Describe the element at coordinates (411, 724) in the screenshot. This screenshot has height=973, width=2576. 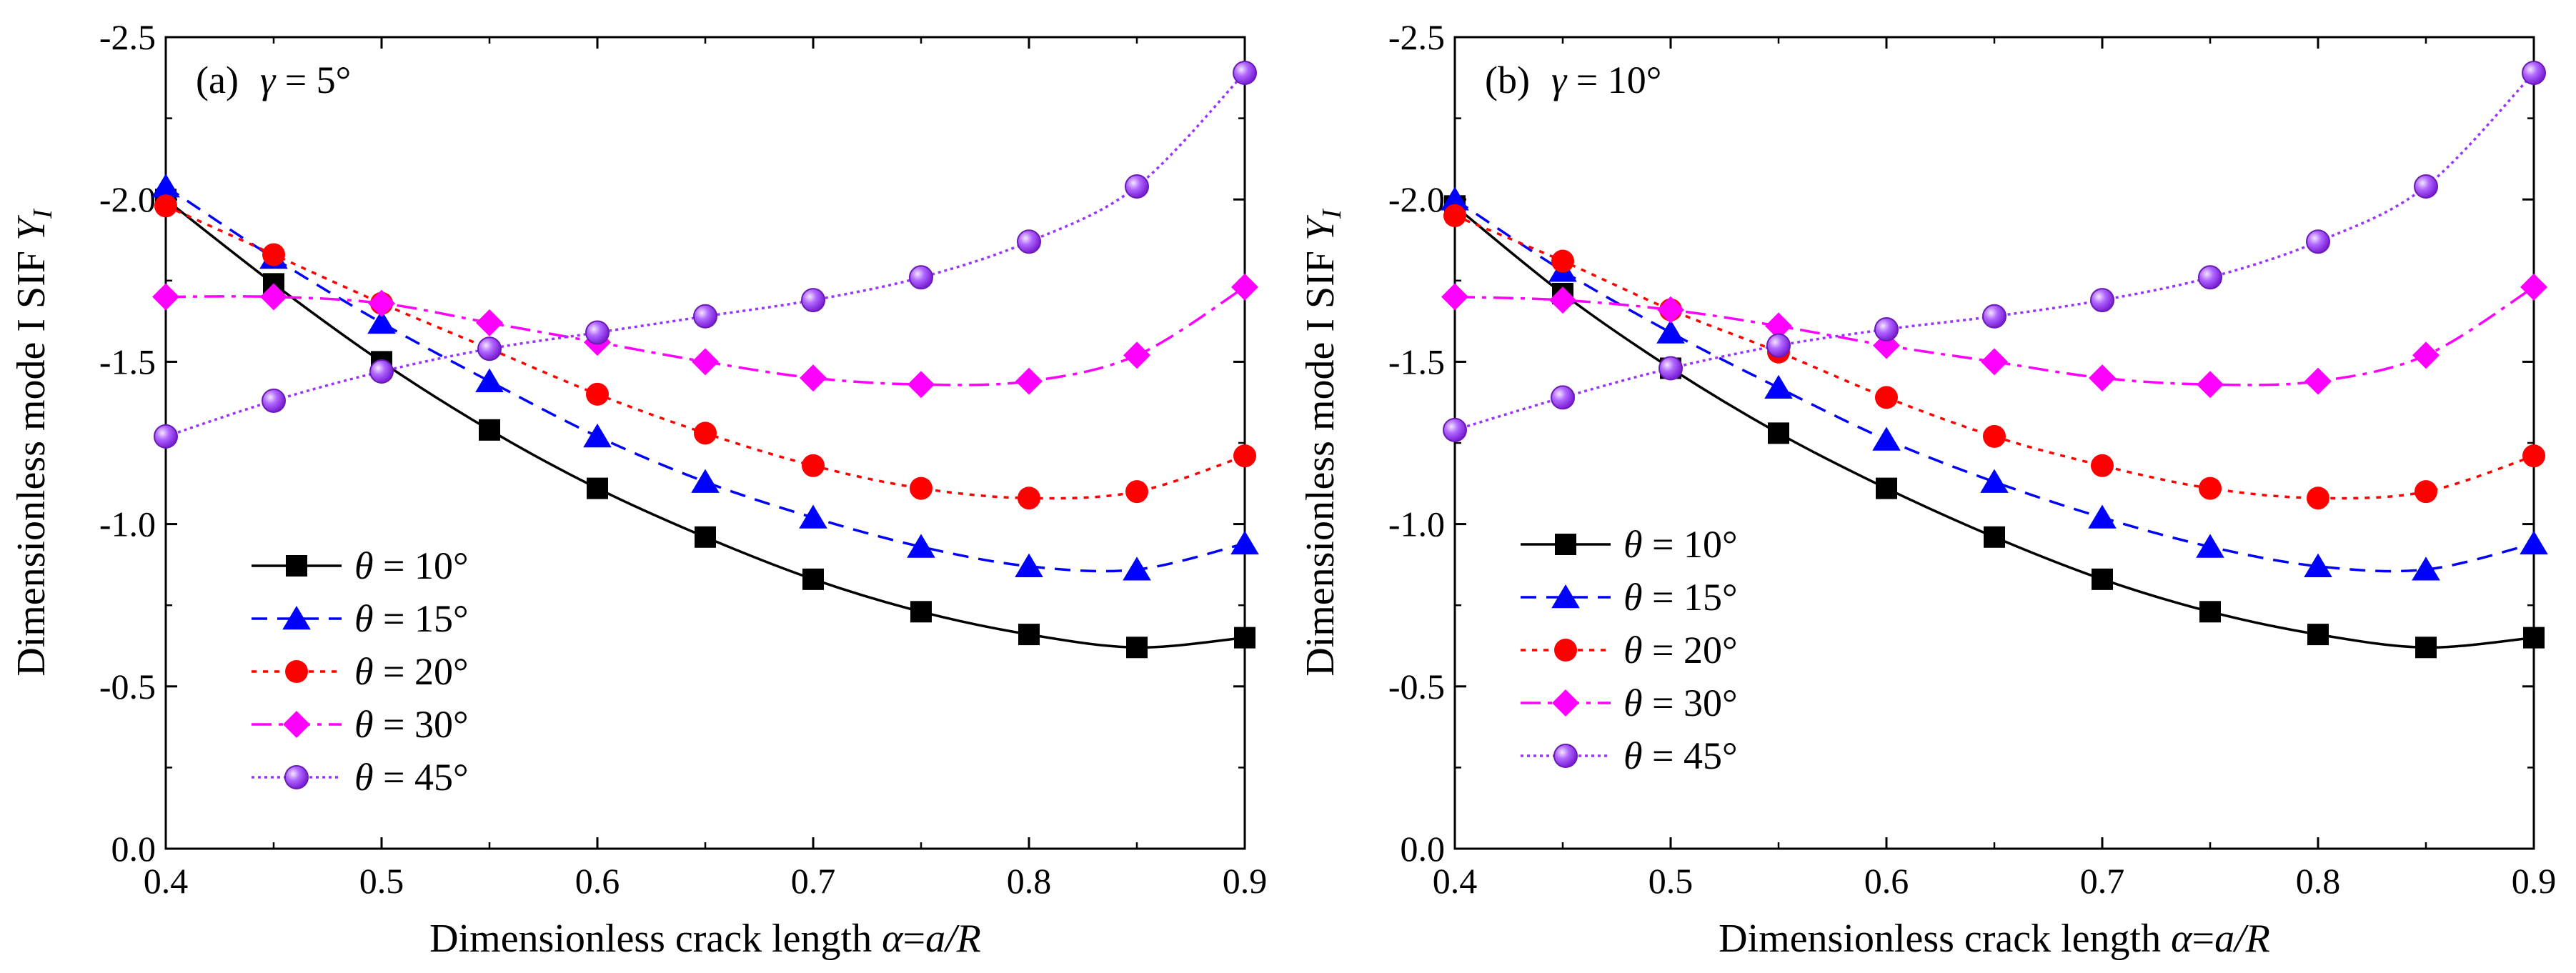
I see `legend-label: θ = 30°` at that location.